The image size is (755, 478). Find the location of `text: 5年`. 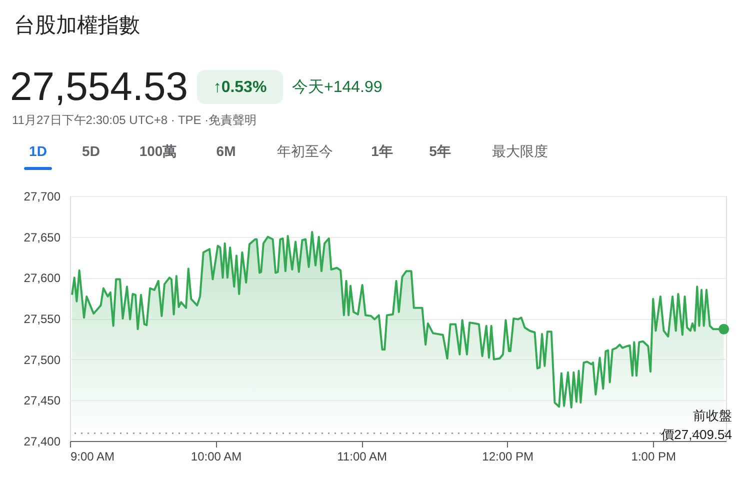

text: 5年 is located at coordinates (440, 151).